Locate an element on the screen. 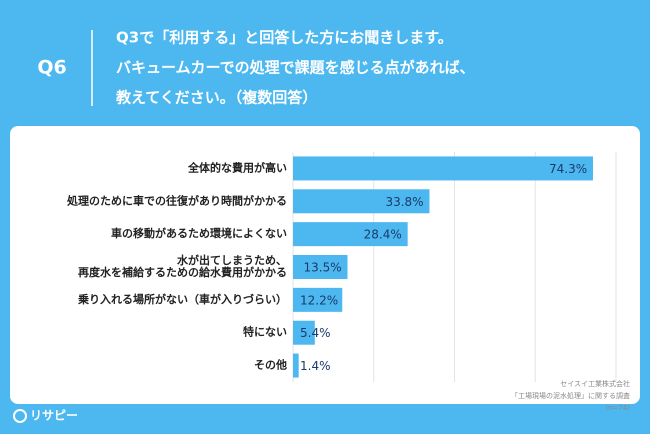 This screenshot has width=650, height=434. logo-icon is located at coordinates (20, 416).